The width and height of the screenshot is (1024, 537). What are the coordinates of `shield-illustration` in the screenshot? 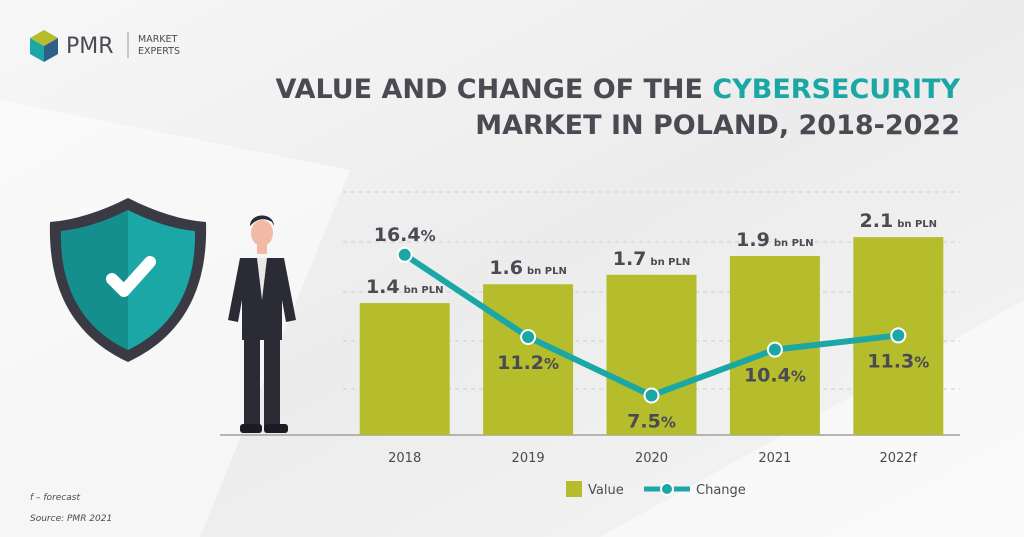 It's located at (128, 280).